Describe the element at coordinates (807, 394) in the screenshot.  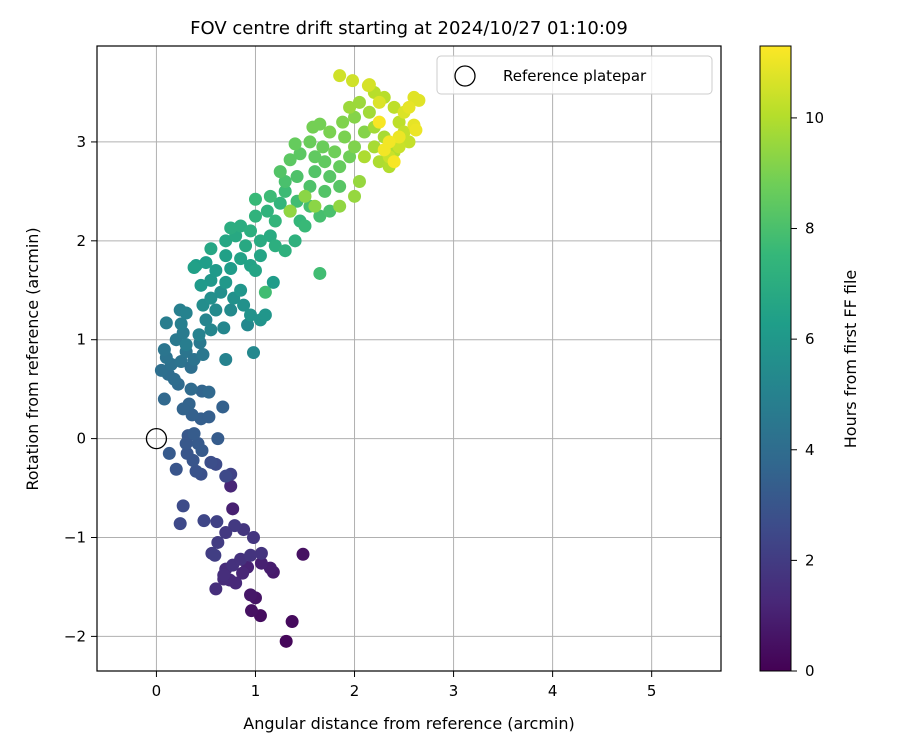
I see `colorbar-ticks: 0 2 4 6 8 10` at that location.